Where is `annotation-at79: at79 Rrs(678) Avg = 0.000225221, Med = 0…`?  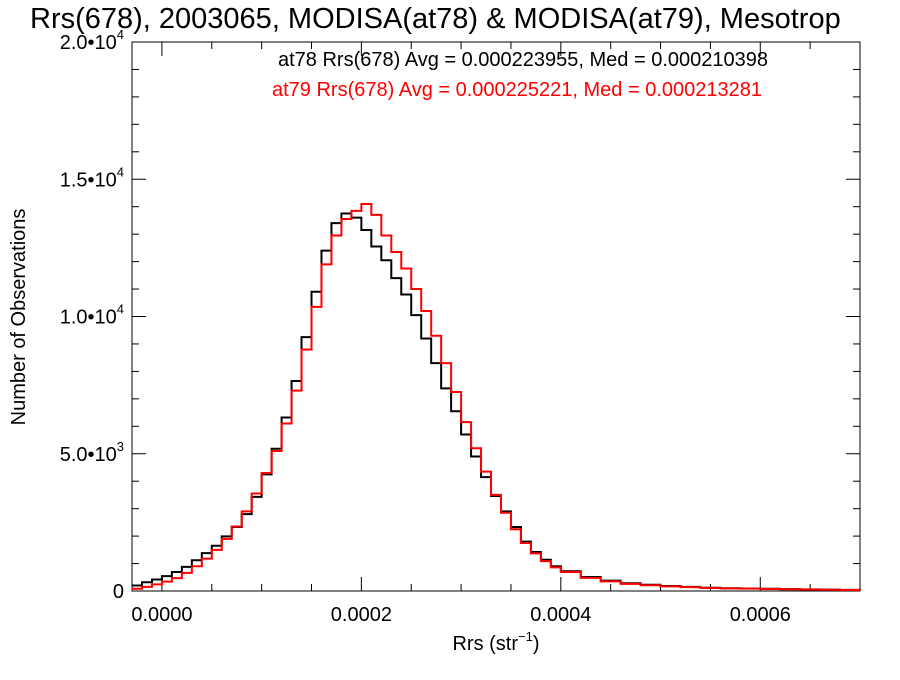 annotation-at79: at79 Rrs(678) Avg = 0.000225221, Med = 0… is located at coordinates (517, 90).